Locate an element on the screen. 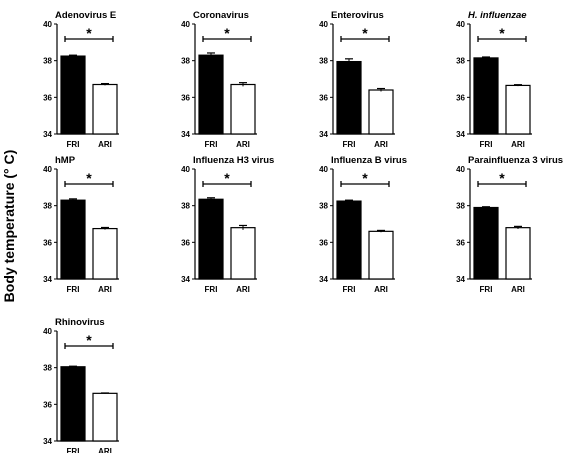  y-axis-label: Body temperature (° C) is located at coordinates (9, 226).